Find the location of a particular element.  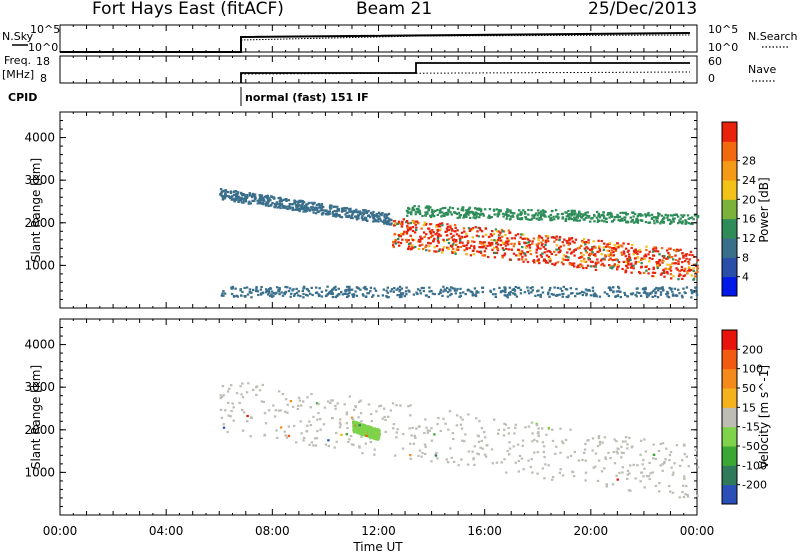

time-tick-label: 08:00 is located at coordinates (272, 531).